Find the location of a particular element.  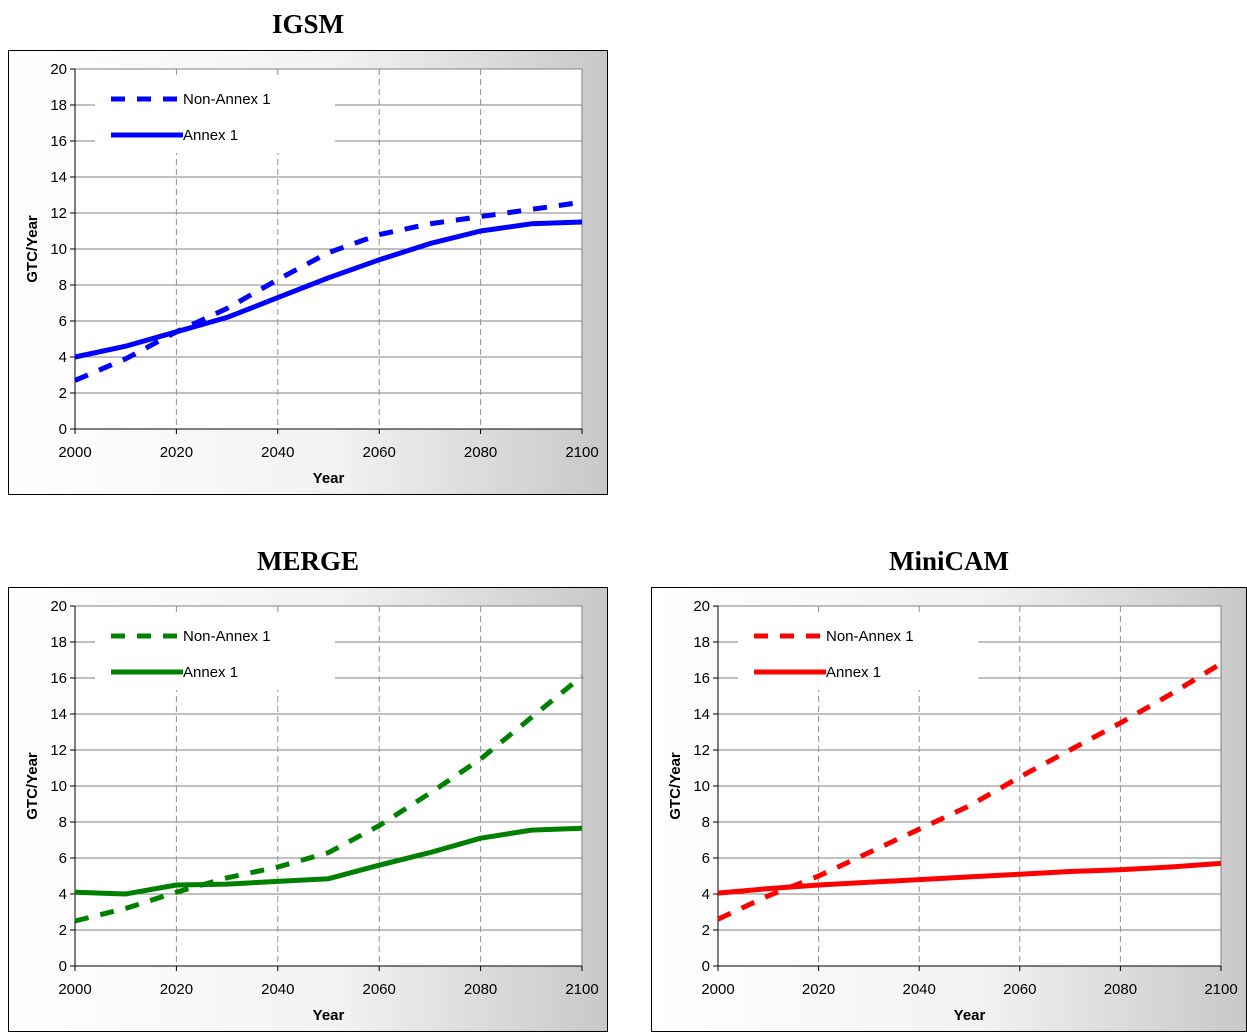

chart-title: MiniCAM is located at coordinates (949, 561).